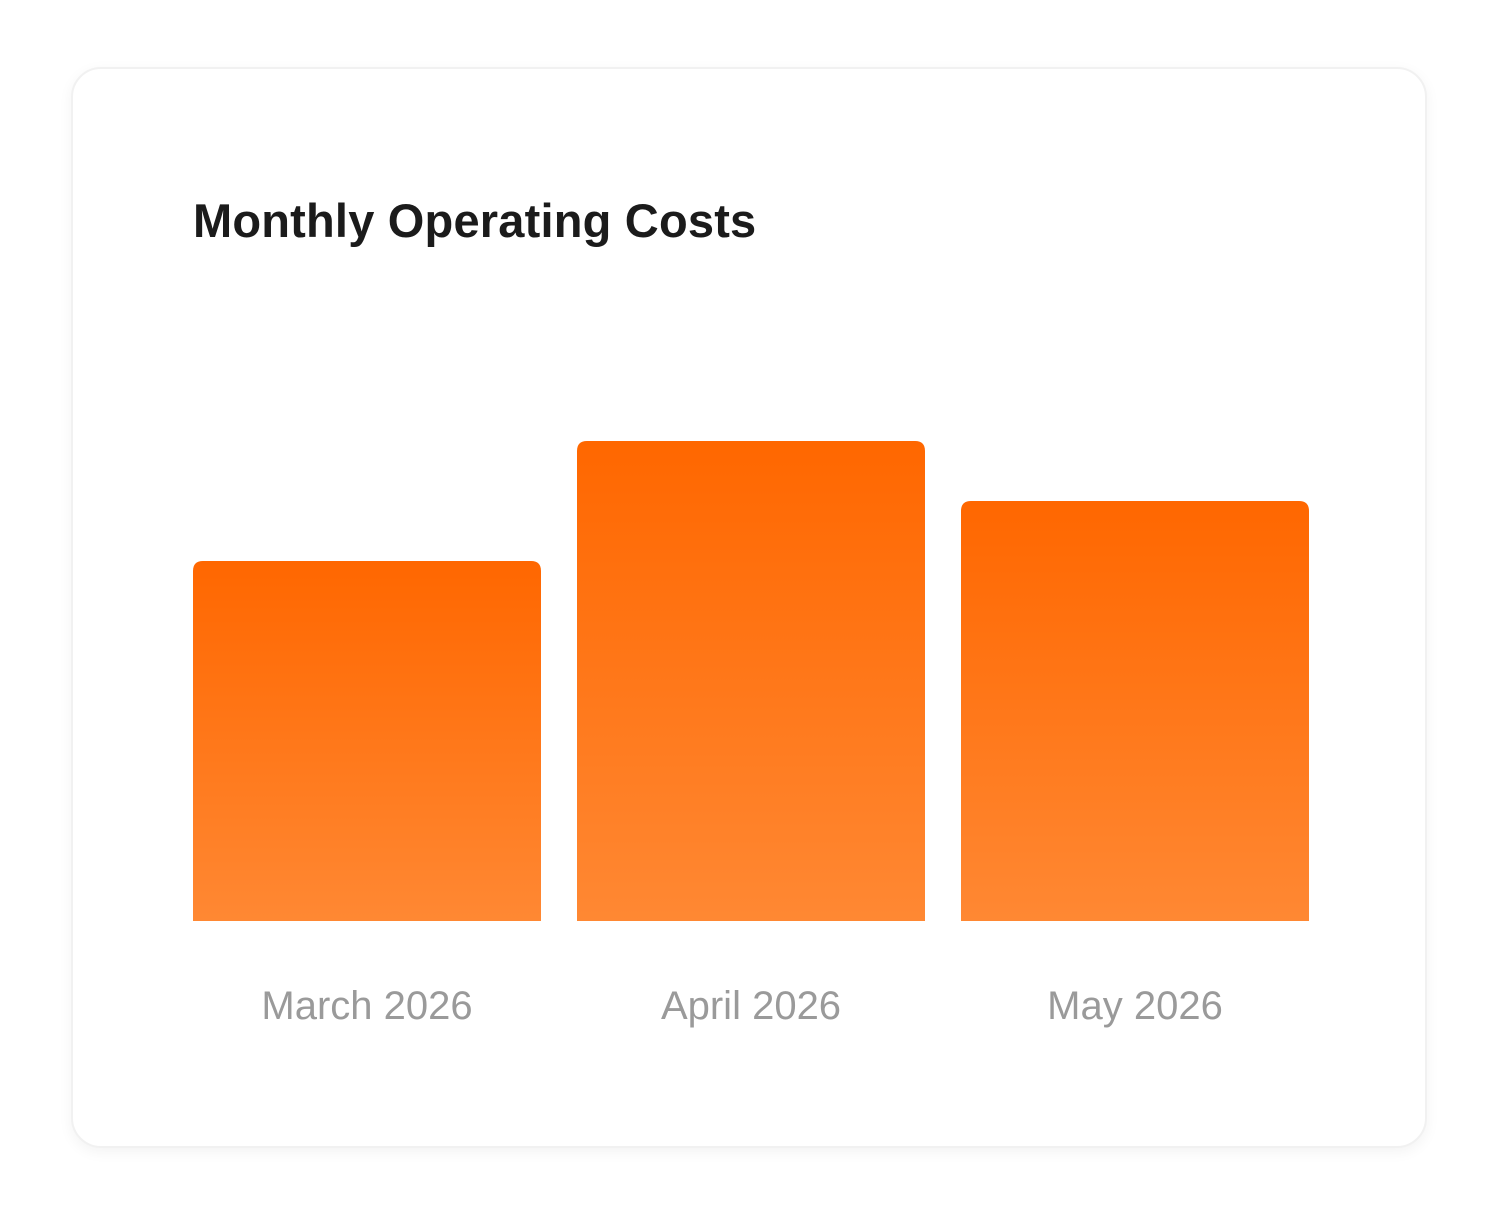 The width and height of the screenshot is (1498, 1222). Describe the element at coordinates (751, 1006) in the screenshot. I see `category-label: April 2026` at that location.